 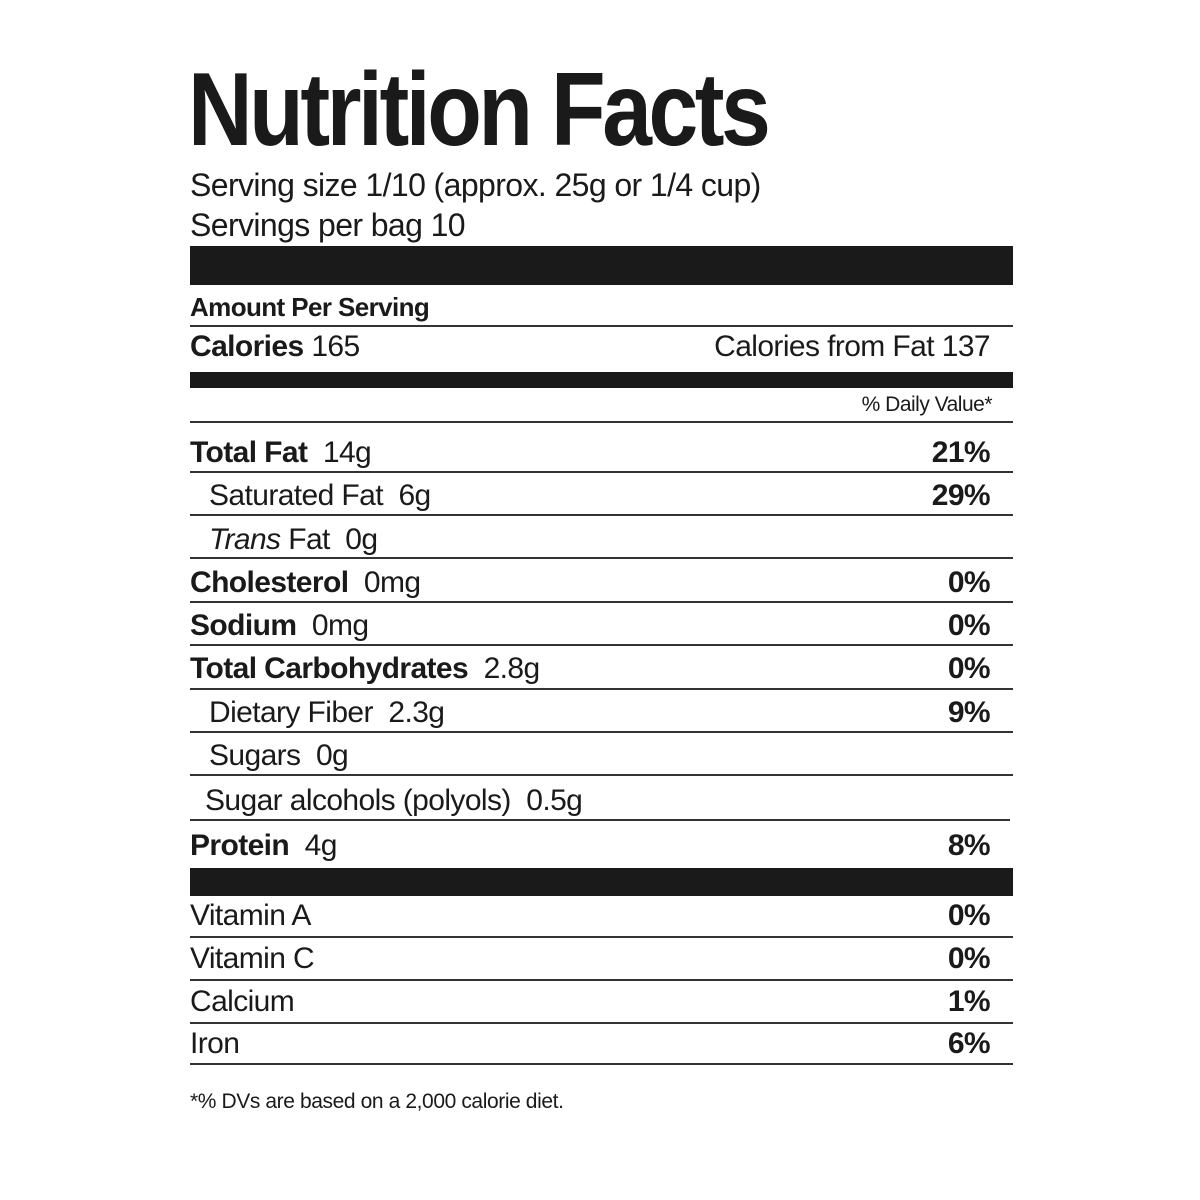 I want to click on nutrient-daily-value: 8%, so click(x=969, y=845).